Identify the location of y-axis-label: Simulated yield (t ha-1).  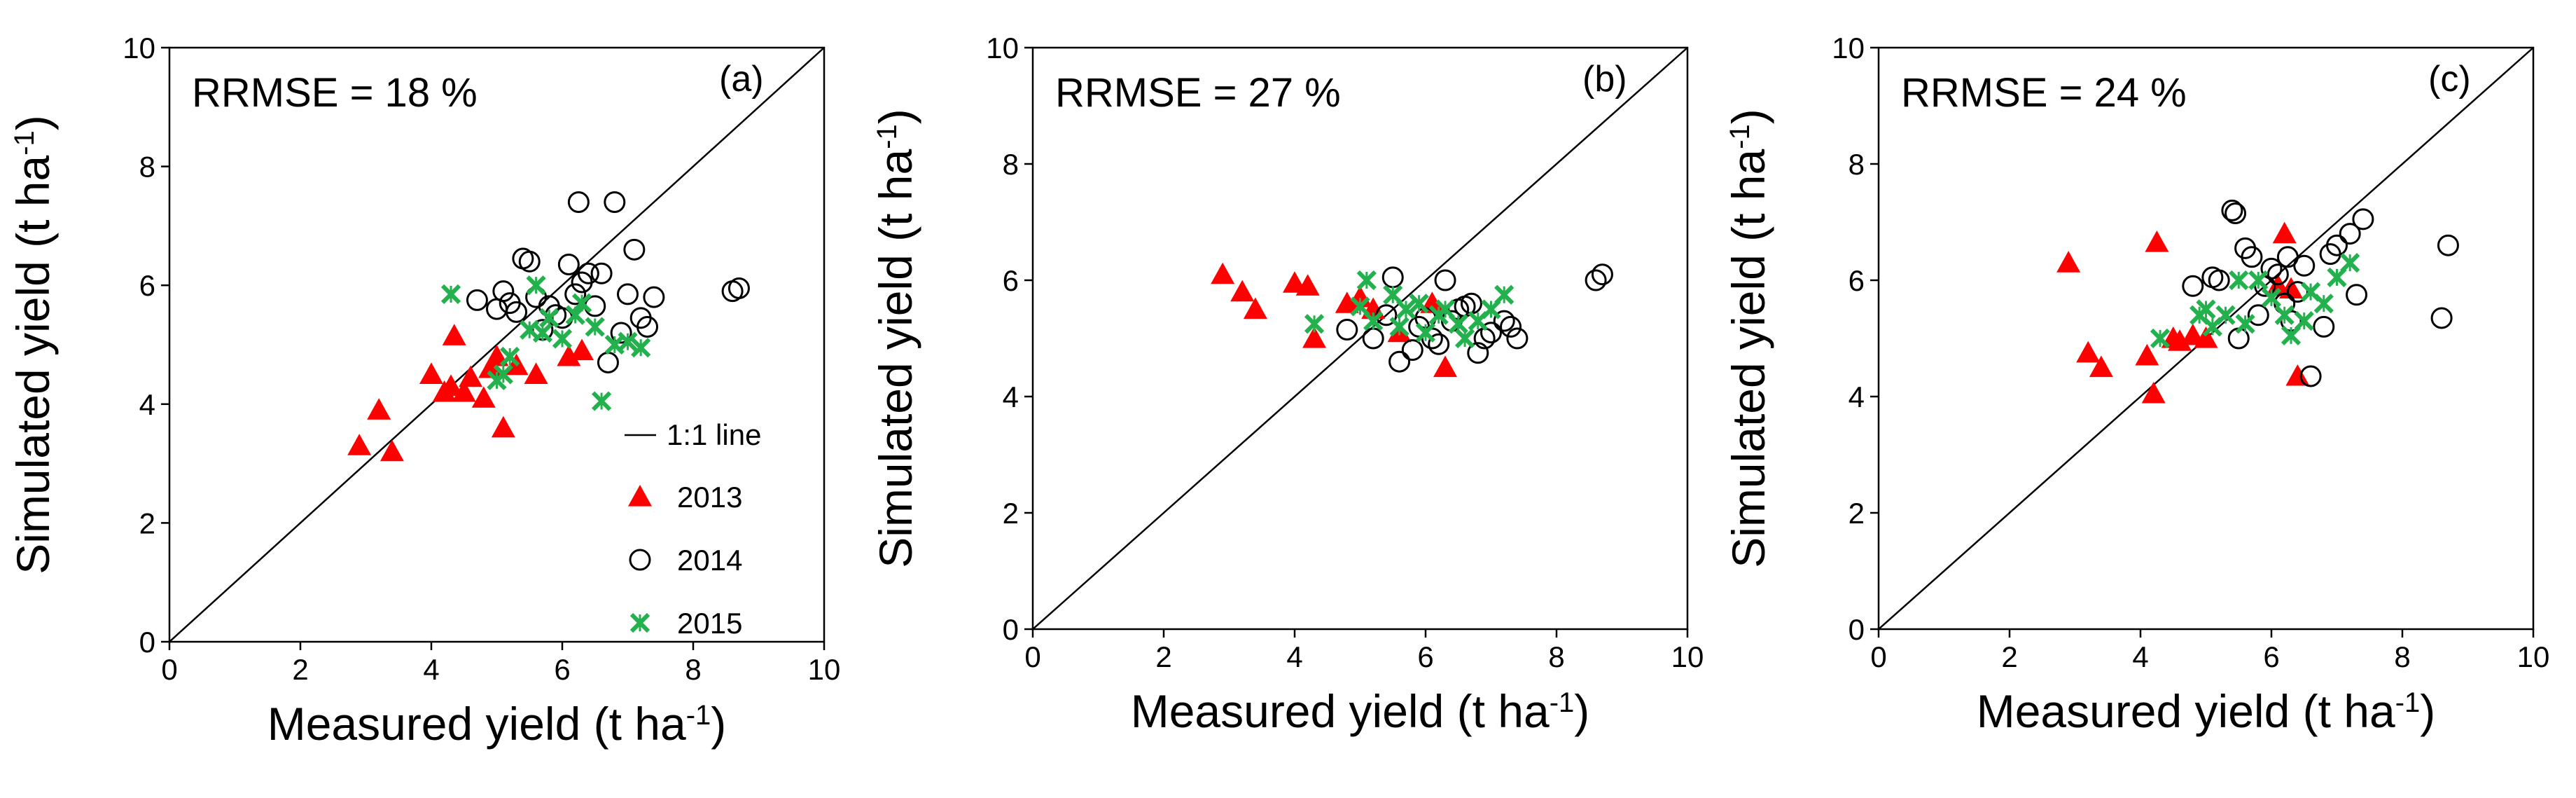
(895, 338).